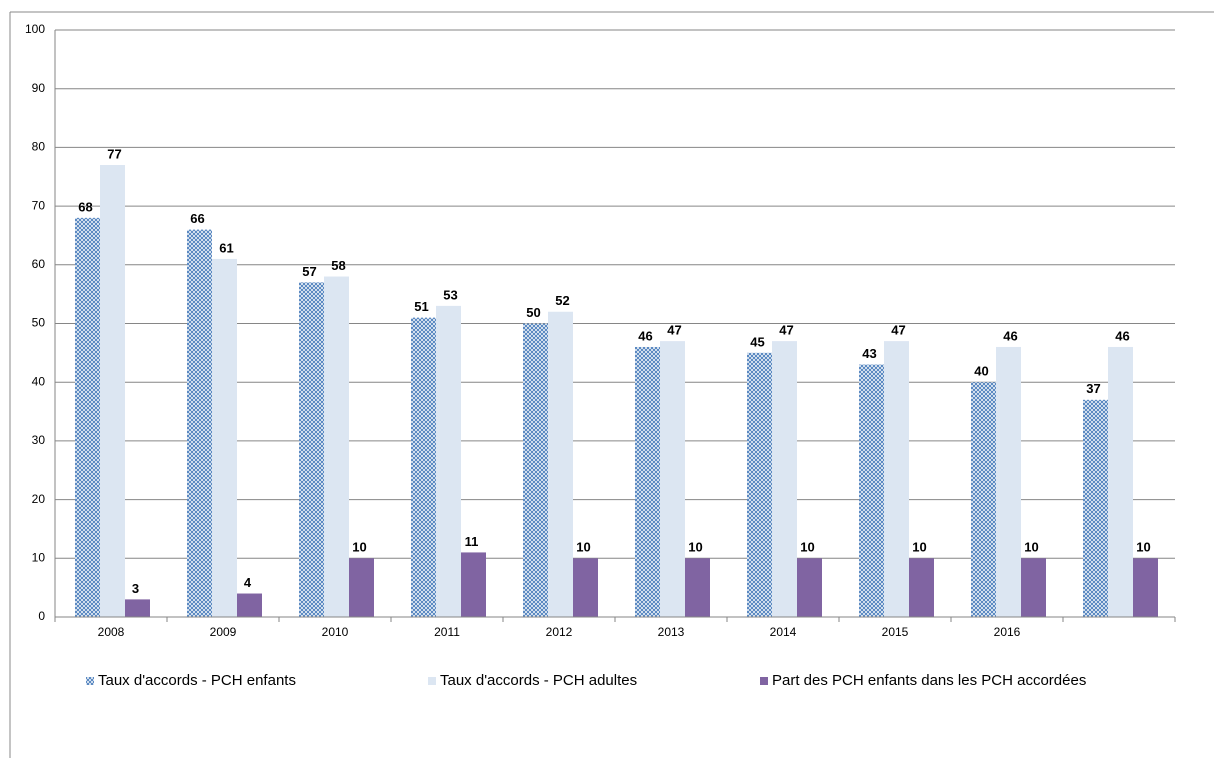 This screenshot has width=1214, height=758. What do you see at coordinates (248, 582) in the screenshot?
I see `data-label: 4` at bounding box center [248, 582].